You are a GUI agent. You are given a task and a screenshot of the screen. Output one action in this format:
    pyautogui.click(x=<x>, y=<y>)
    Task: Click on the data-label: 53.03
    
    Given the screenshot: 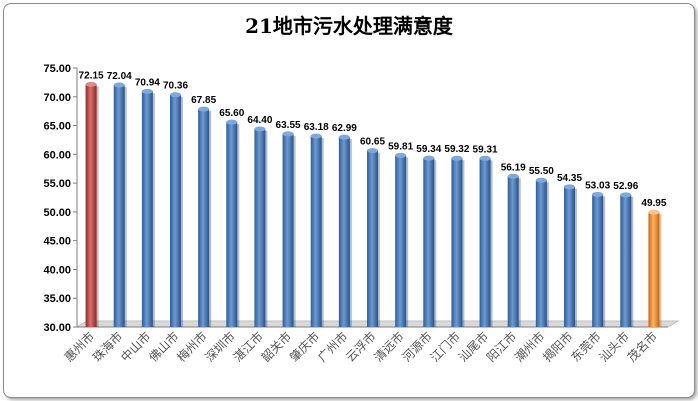 What is the action you would take?
    pyautogui.click(x=597, y=185)
    